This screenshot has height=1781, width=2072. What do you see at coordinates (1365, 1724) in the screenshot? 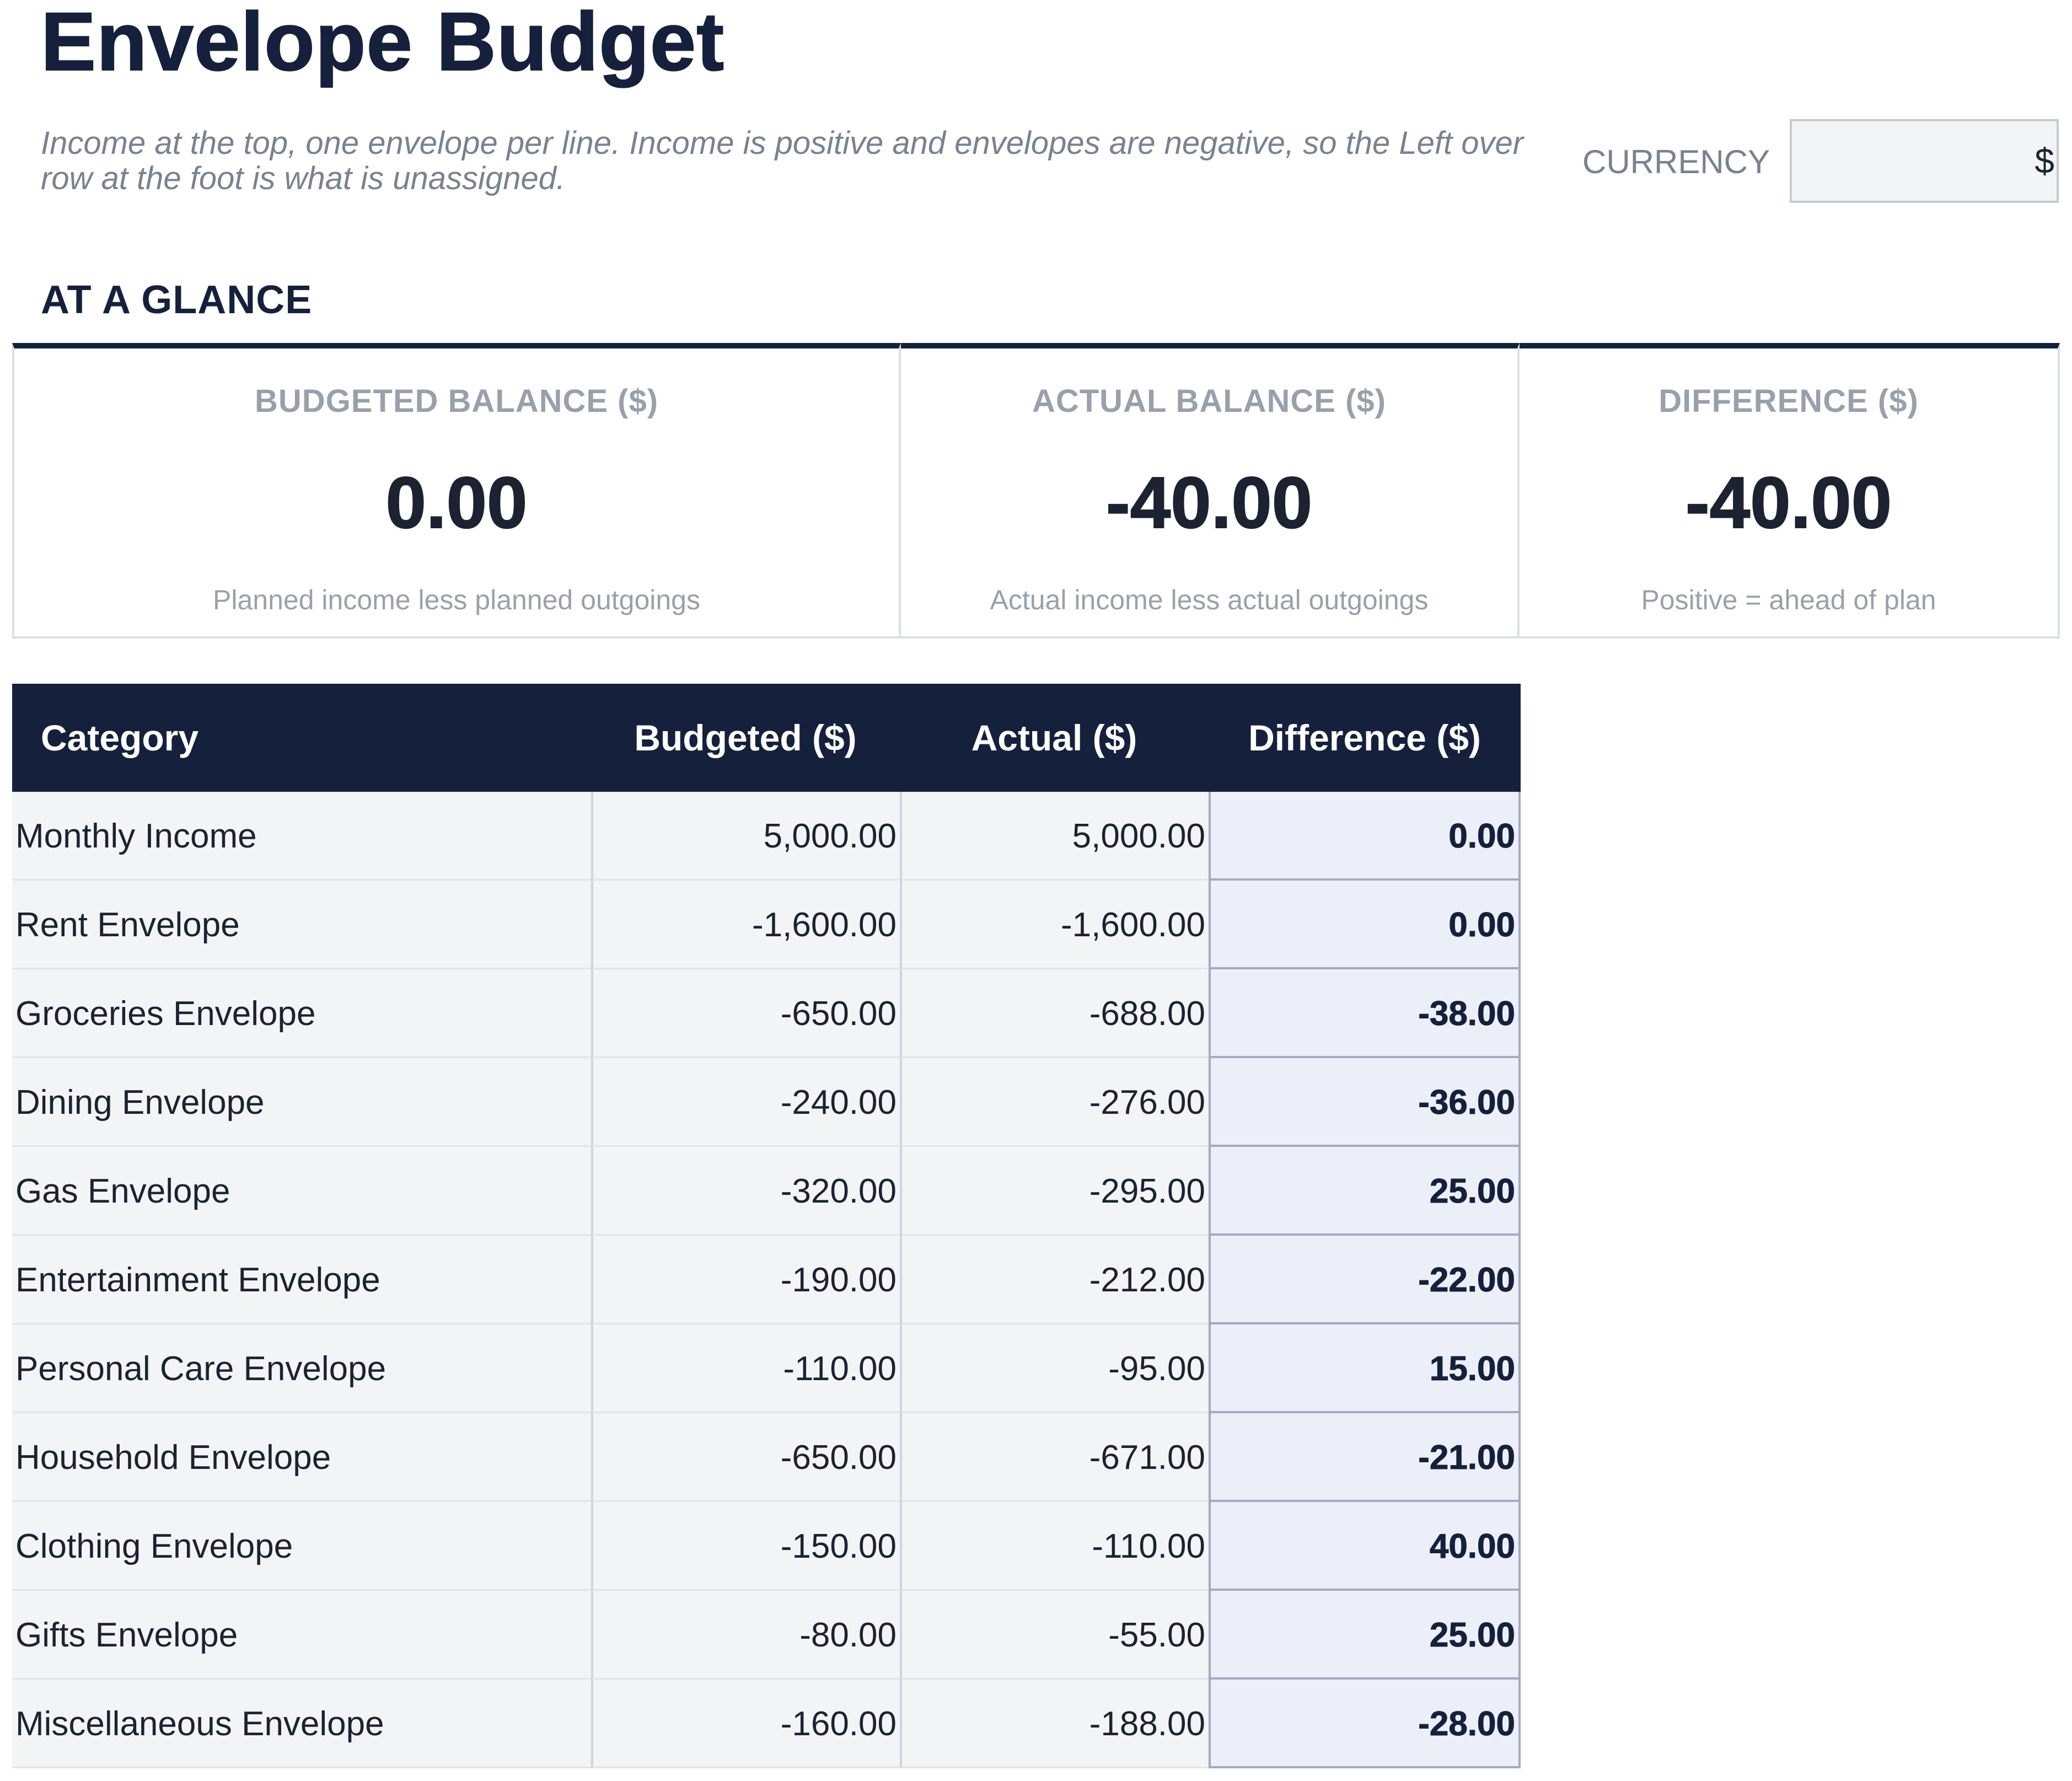
I see `difference-cell: -28.00` at bounding box center [1365, 1724].